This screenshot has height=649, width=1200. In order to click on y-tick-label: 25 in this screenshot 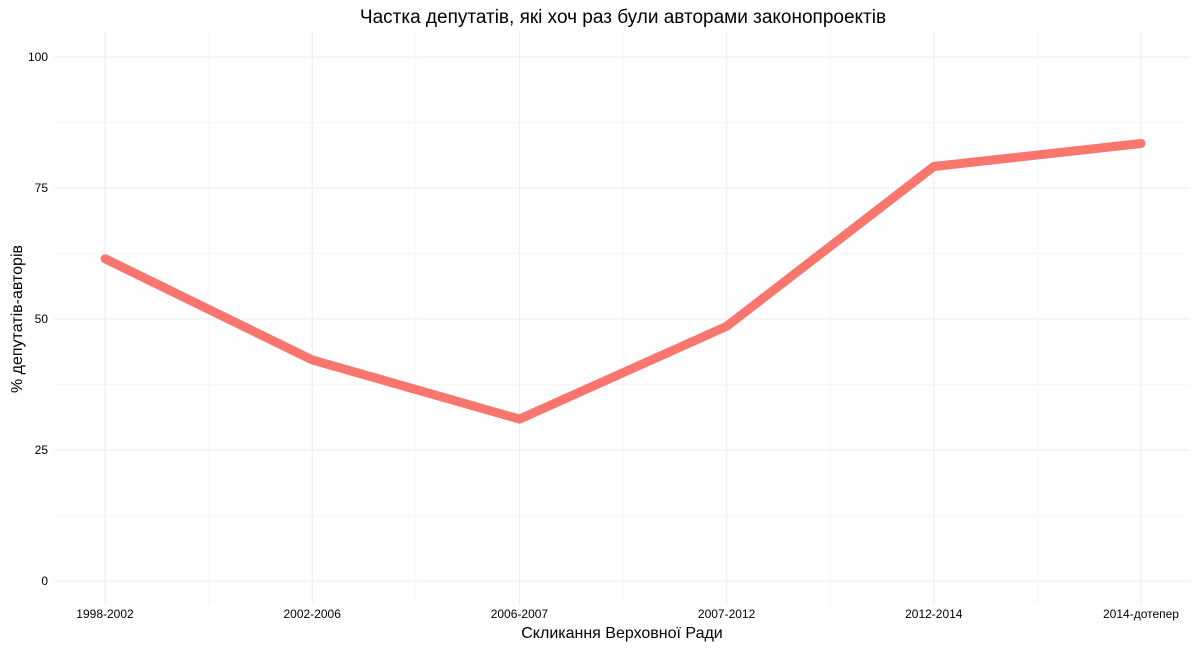, I will do `click(42, 450)`.